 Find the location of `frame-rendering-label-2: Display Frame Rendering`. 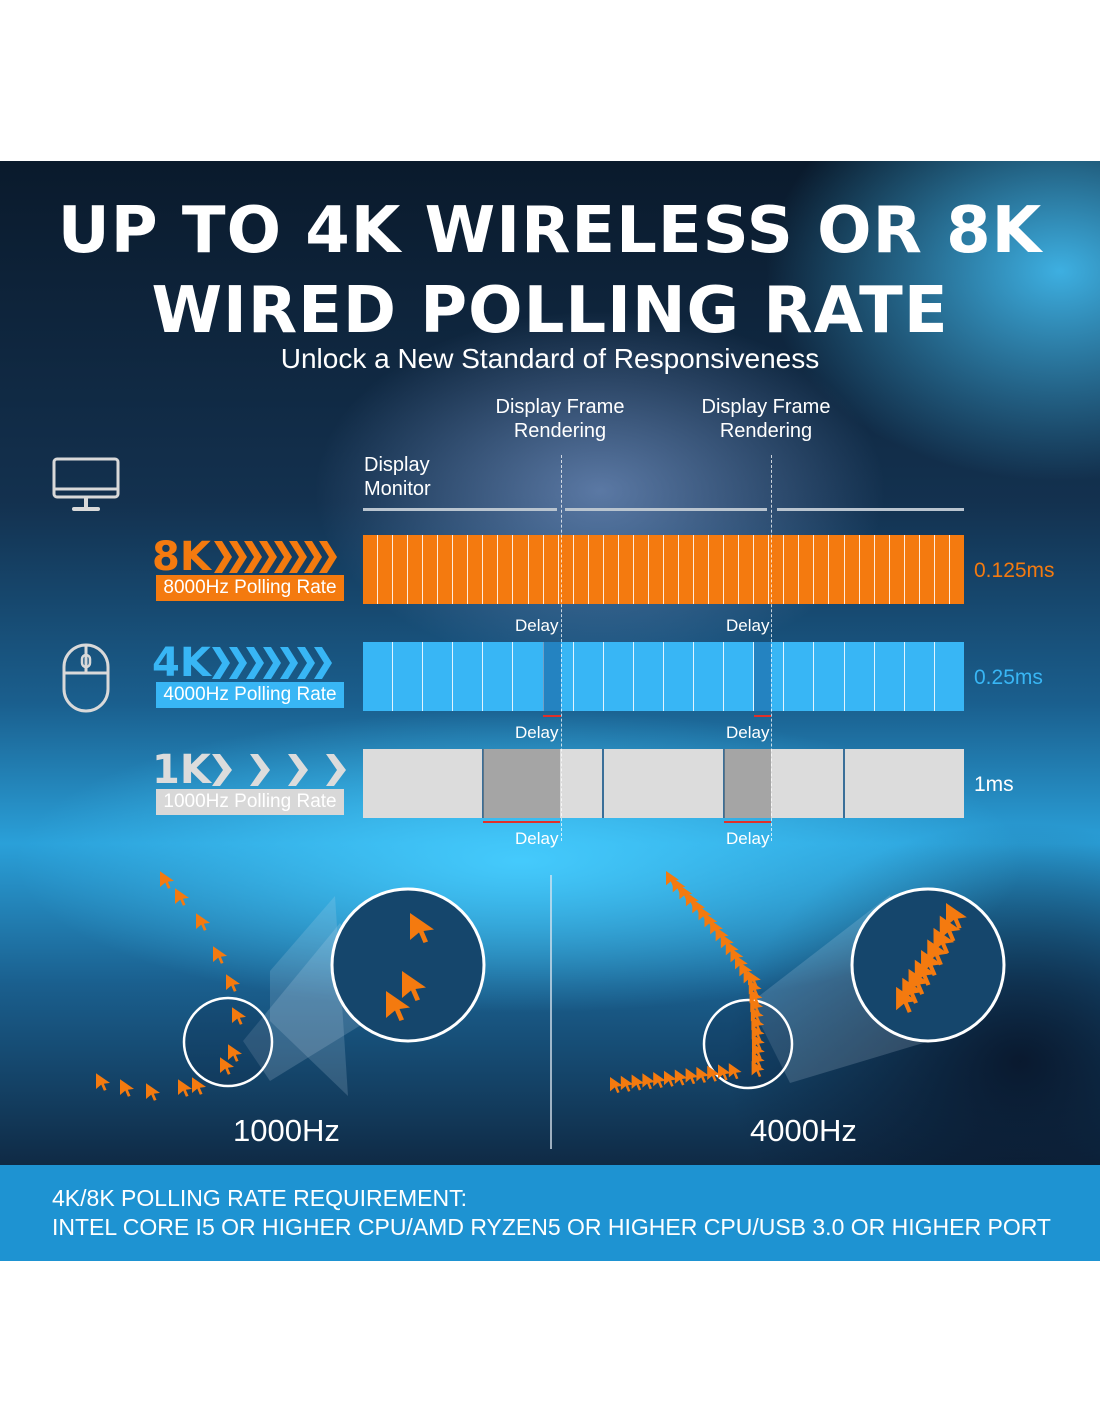

frame-rendering-label-2: Display Frame Rendering is located at coordinates (766, 419).